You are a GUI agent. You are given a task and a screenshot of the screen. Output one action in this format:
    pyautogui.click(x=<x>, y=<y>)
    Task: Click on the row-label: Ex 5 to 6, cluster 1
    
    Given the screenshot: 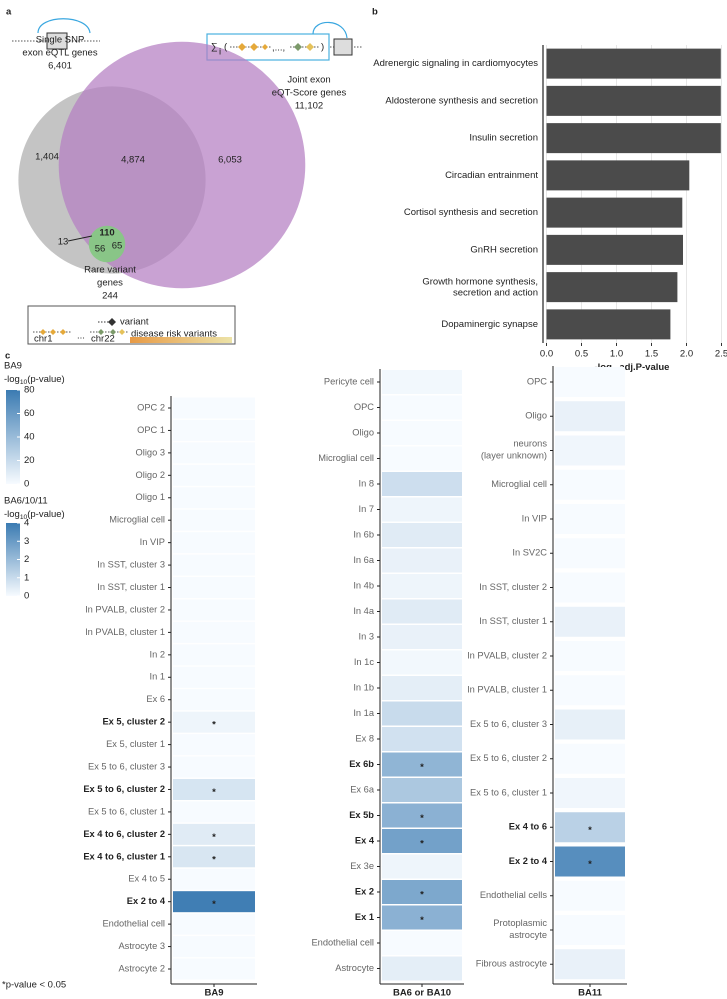 What is the action you would take?
    pyautogui.click(x=126, y=811)
    